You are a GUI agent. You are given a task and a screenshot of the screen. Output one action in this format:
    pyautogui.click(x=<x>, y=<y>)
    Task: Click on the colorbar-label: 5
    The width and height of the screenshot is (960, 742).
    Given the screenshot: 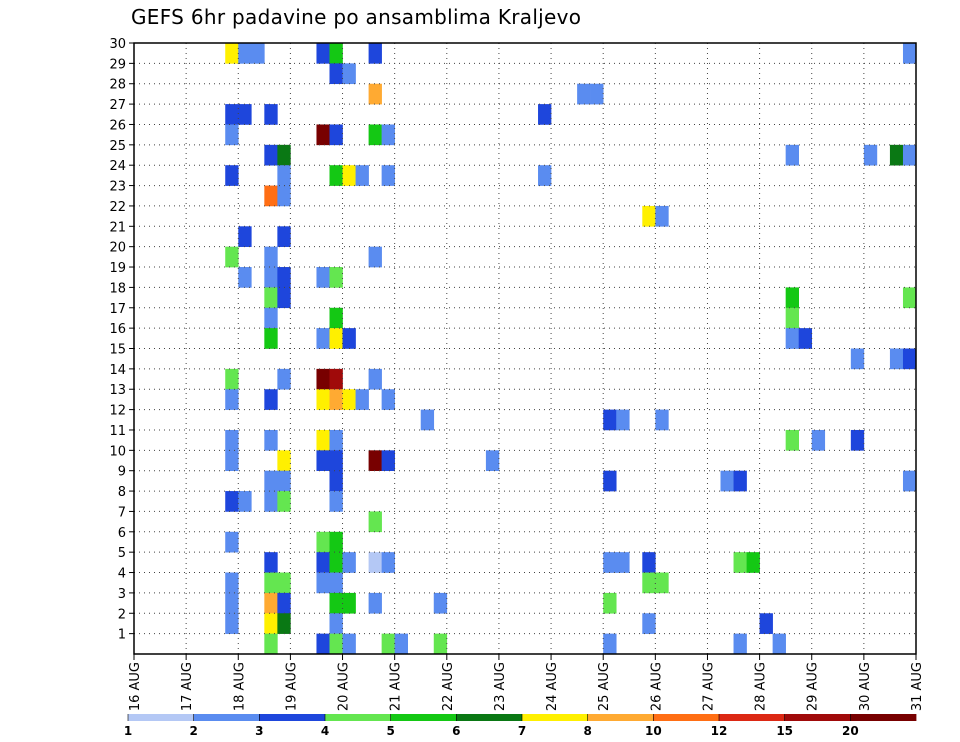 What is the action you would take?
    pyautogui.click(x=390, y=731)
    